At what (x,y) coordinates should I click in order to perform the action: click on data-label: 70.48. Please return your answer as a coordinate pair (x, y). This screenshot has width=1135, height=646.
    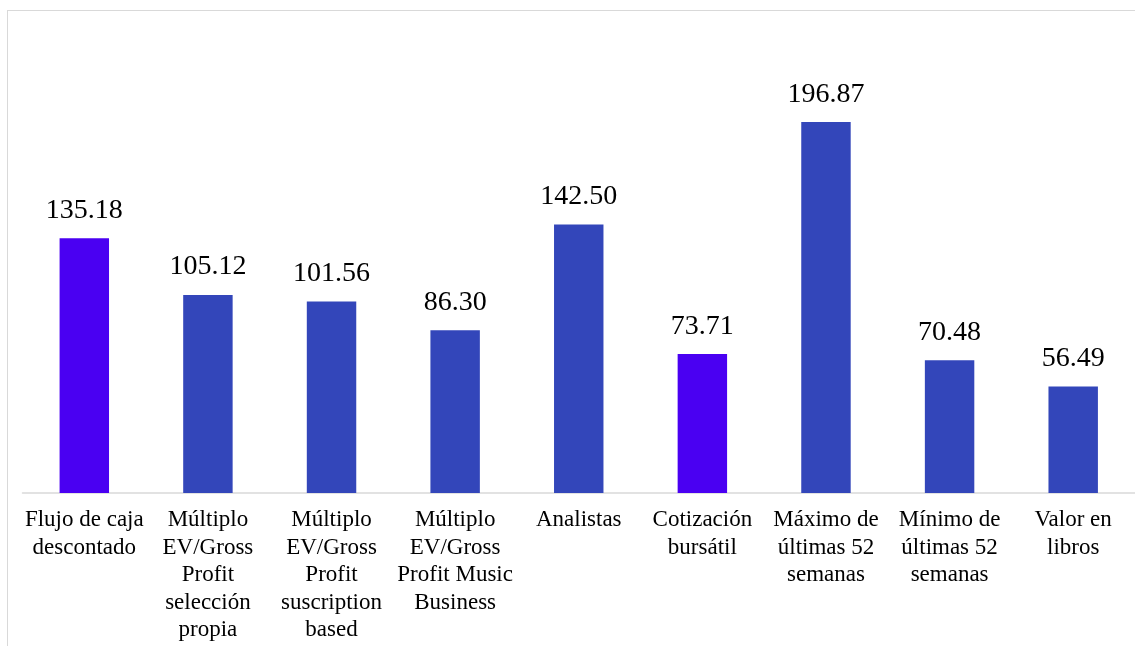
    Looking at the image, I should click on (950, 330).